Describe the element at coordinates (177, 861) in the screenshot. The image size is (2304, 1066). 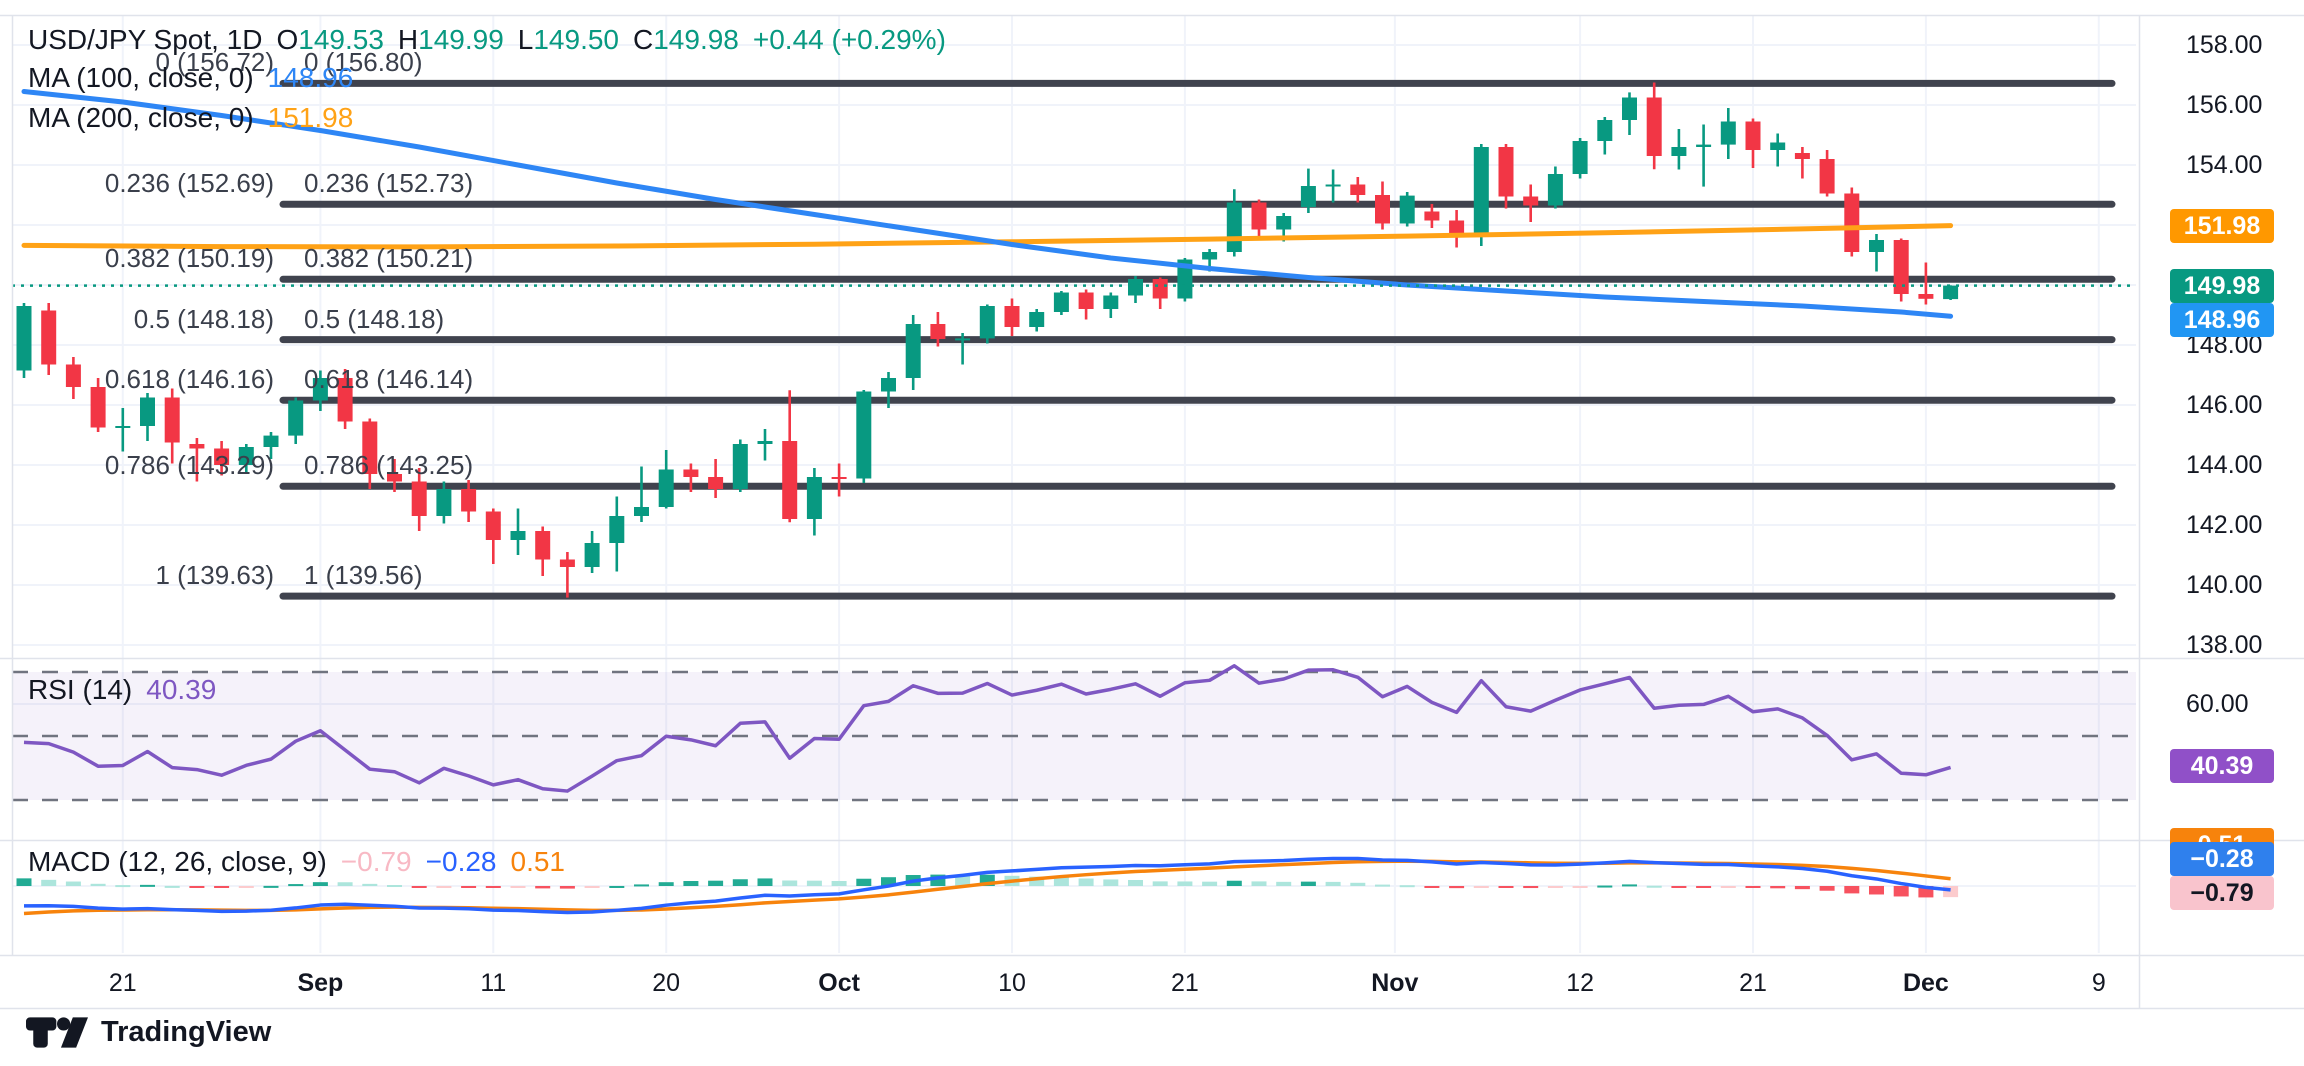
I see `macd-label: MACD (12, 26, close, 9)` at that location.